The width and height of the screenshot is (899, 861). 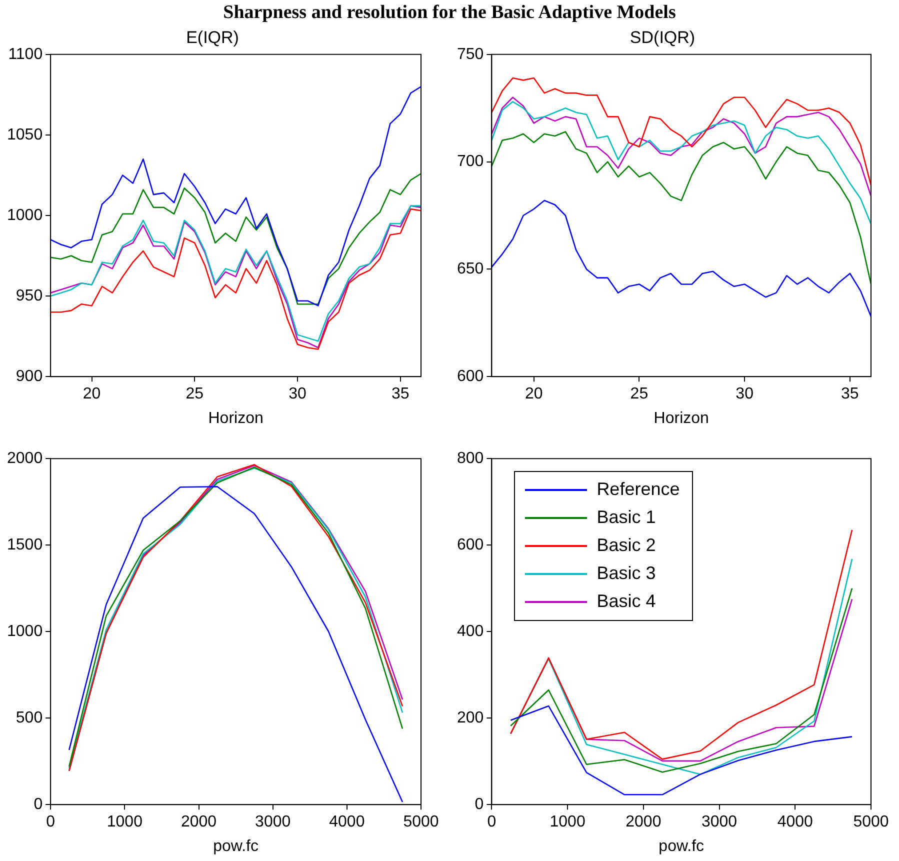 What do you see at coordinates (29, 295) in the screenshot?
I see `y-tick-label: 950` at bounding box center [29, 295].